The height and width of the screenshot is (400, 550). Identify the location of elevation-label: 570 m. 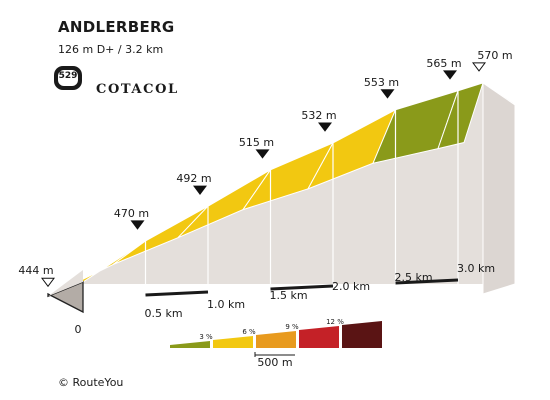
(494, 55).